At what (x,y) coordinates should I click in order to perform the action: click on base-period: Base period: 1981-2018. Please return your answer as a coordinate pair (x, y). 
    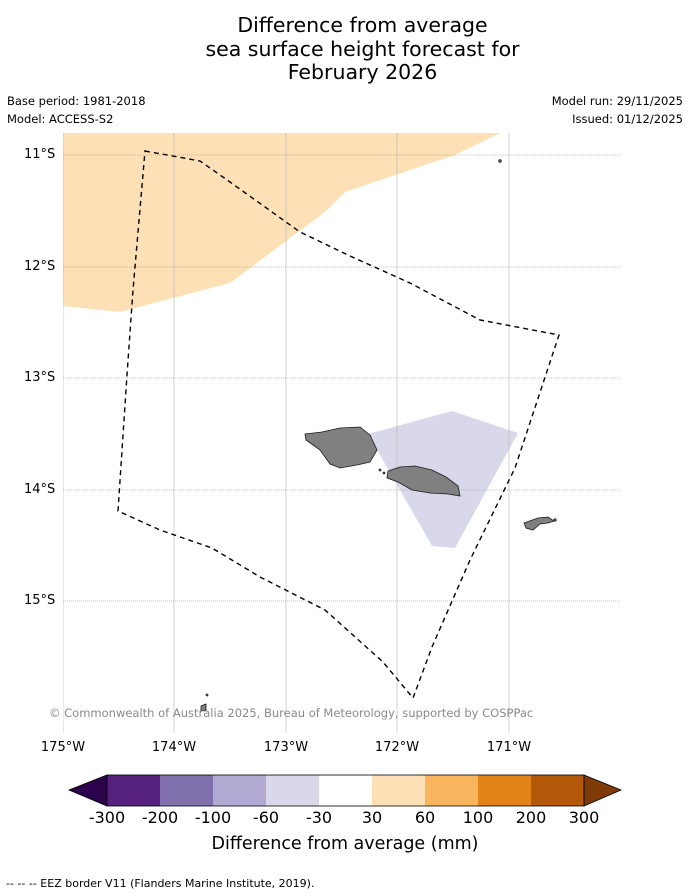
    Looking at the image, I should click on (76, 101).